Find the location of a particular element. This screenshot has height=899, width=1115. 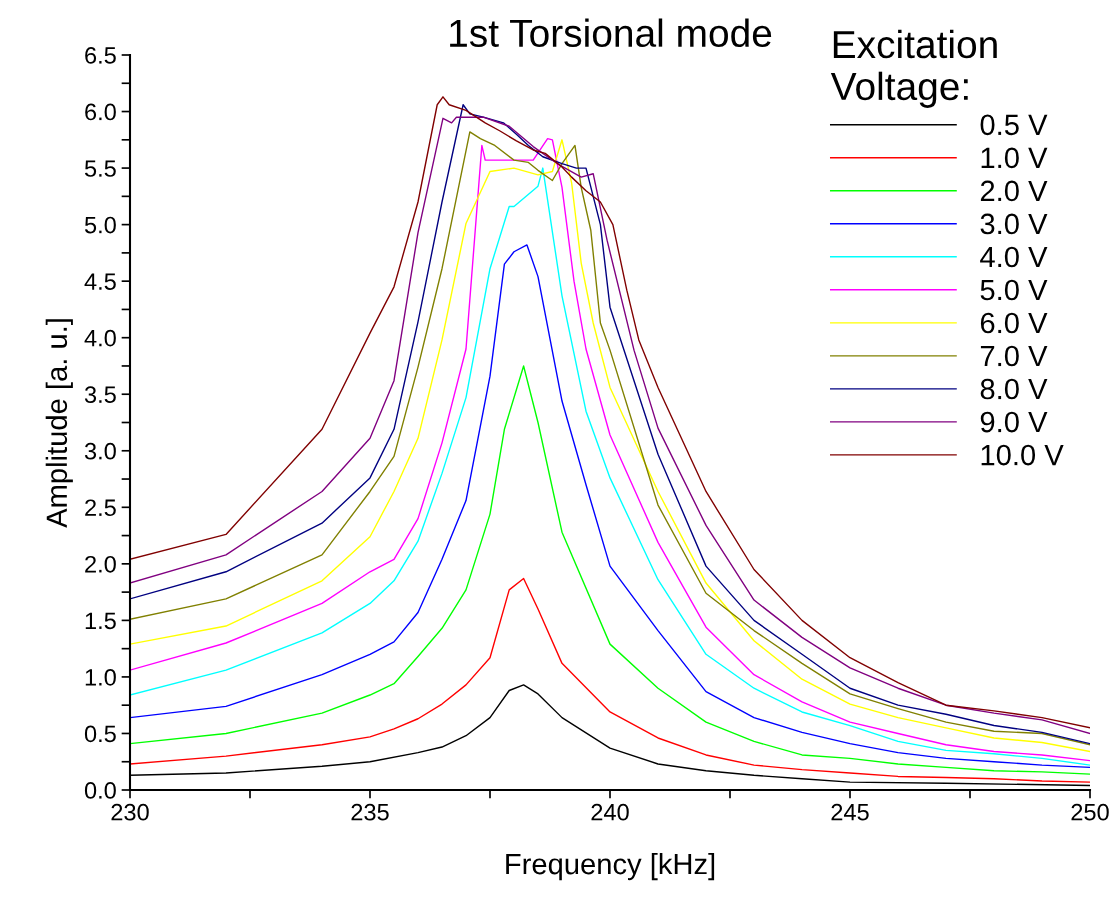

y-tick-label: 3.5 is located at coordinates (100, 395).